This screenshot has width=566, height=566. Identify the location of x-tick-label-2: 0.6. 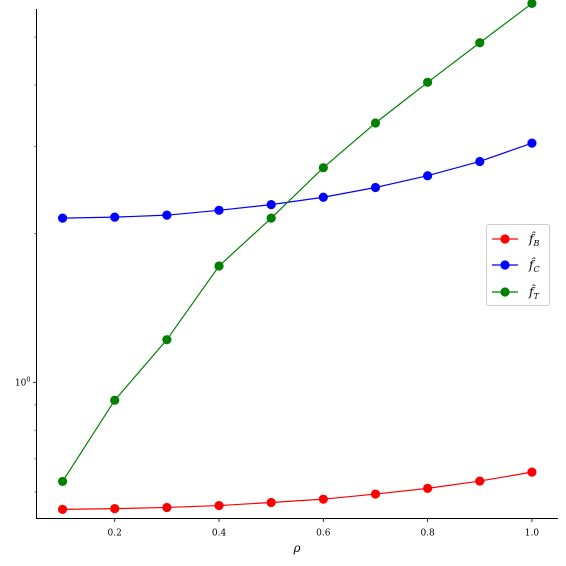
(323, 534).